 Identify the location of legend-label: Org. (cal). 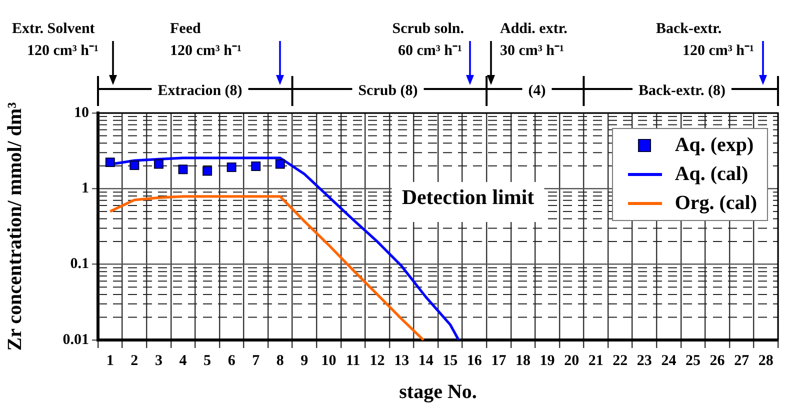
(715, 203).